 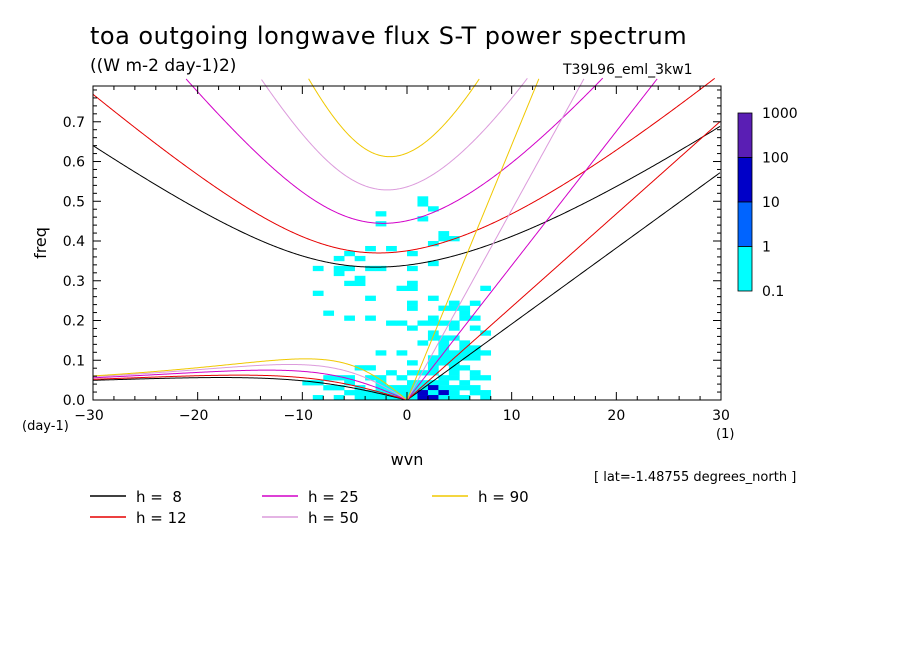 I want to click on rossby-wave-curve, so click(x=249, y=389).